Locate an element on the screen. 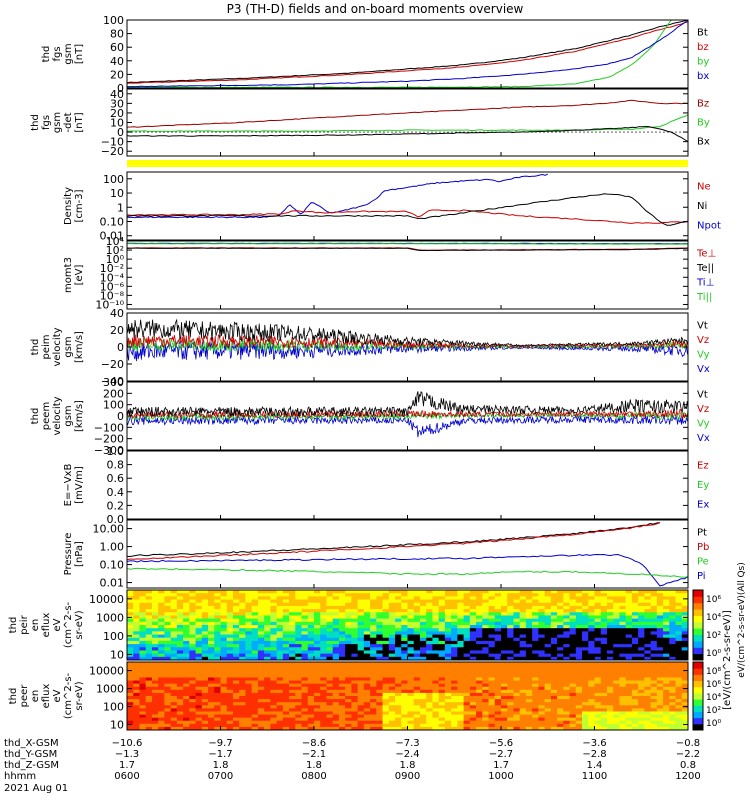 This screenshot has height=800, width=750. legend-entry: bz is located at coordinates (703, 47).